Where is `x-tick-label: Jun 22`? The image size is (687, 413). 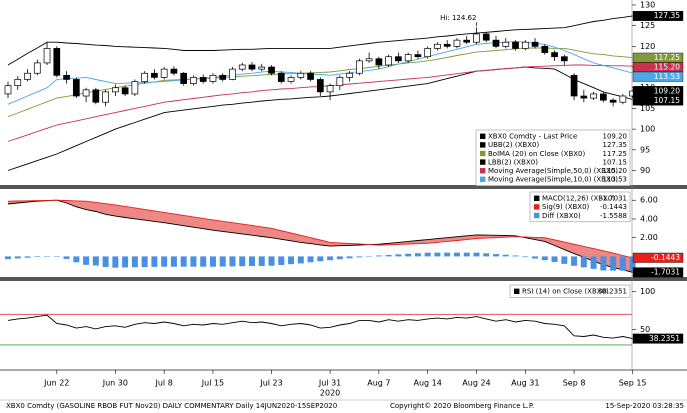
x-tick-label: Jun 22 is located at coordinates (56, 383).